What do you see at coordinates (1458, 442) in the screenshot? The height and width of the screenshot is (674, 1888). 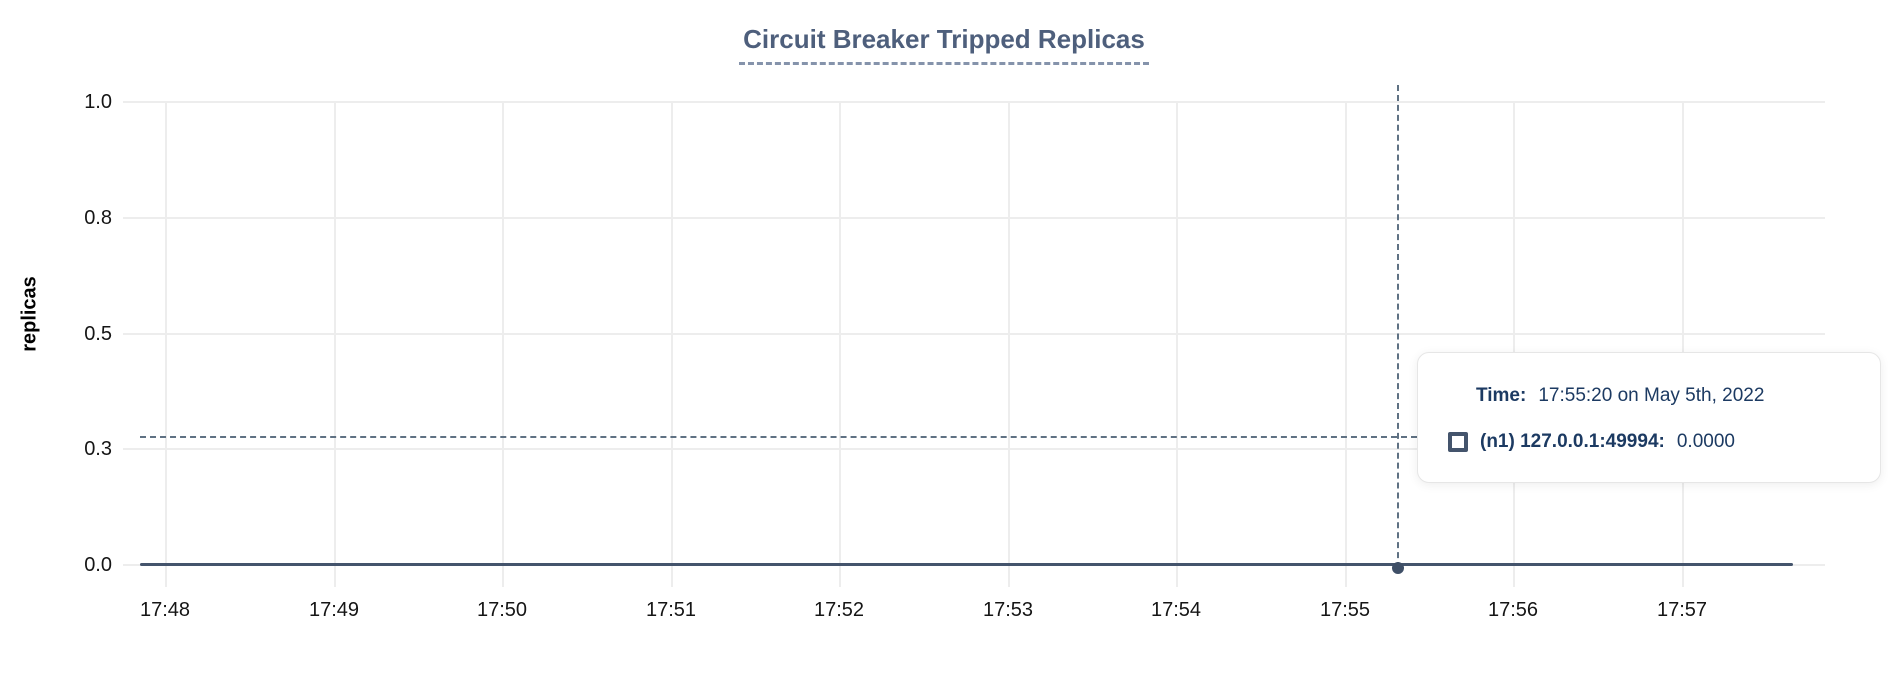 I see `series-square-marker-icon` at bounding box center [1458, 442].